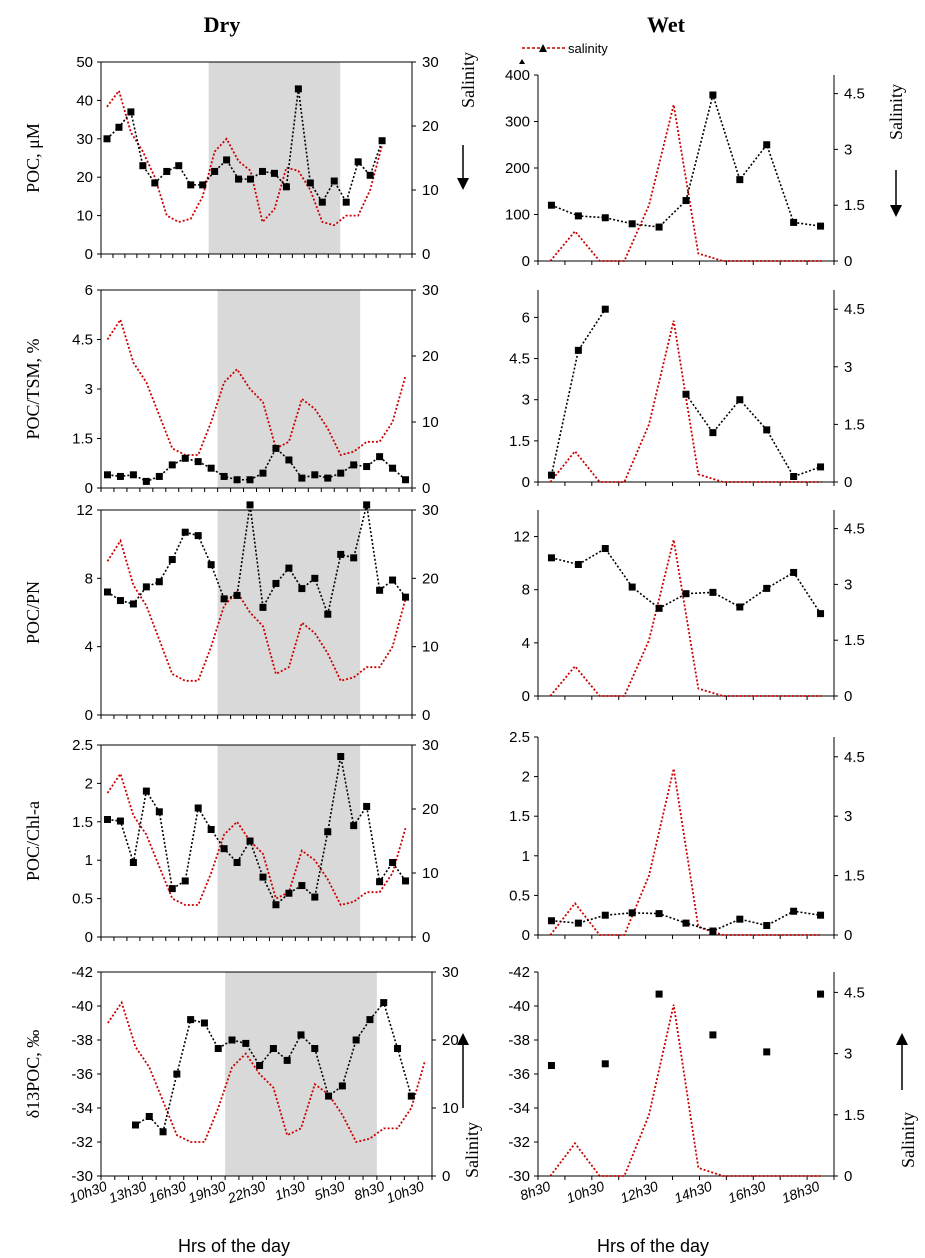 The height and width of the screenshot is (1258, 925). I want to click on dry-poc-pn-panel: 0 4 8 12 0 10 20 30 POC/PN, so click(231, 612).